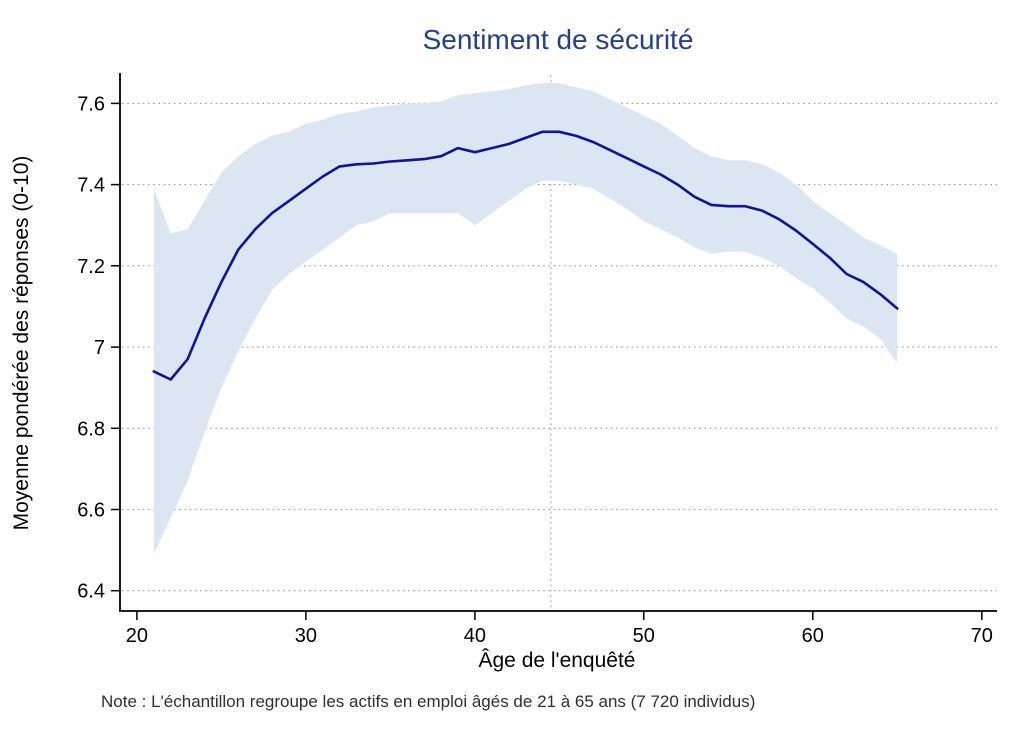  Describe the element at coordinates (644, 636) in the screenshot. I see `x-tick-label: 50` at that location.